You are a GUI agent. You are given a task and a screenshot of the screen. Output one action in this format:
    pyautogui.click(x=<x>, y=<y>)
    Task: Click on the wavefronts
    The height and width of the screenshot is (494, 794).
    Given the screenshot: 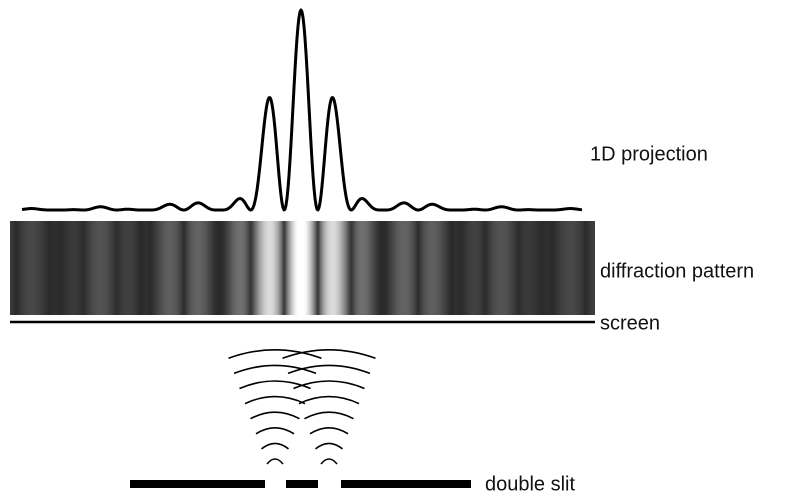 What is the action you would take?
    pyautogui.click(x=302, y=407)
    